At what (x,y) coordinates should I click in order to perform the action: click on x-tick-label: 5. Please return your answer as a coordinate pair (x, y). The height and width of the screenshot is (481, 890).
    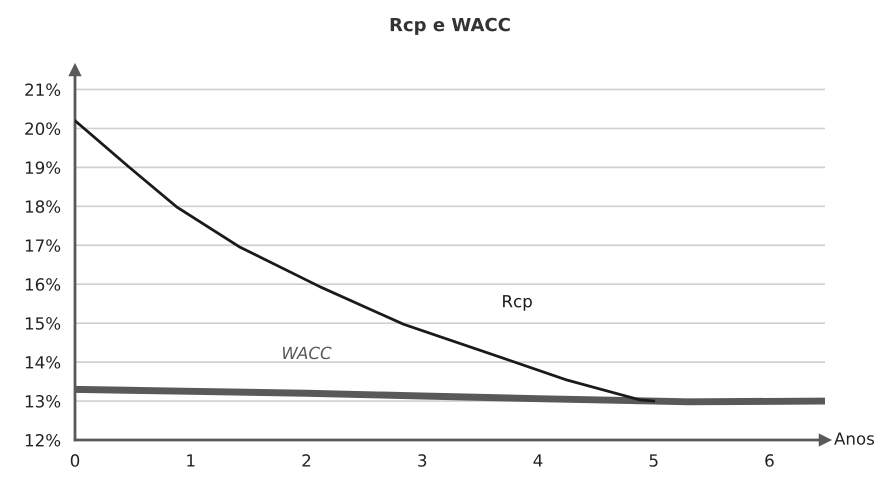
    Looking at the image, I should click on (654, 460).